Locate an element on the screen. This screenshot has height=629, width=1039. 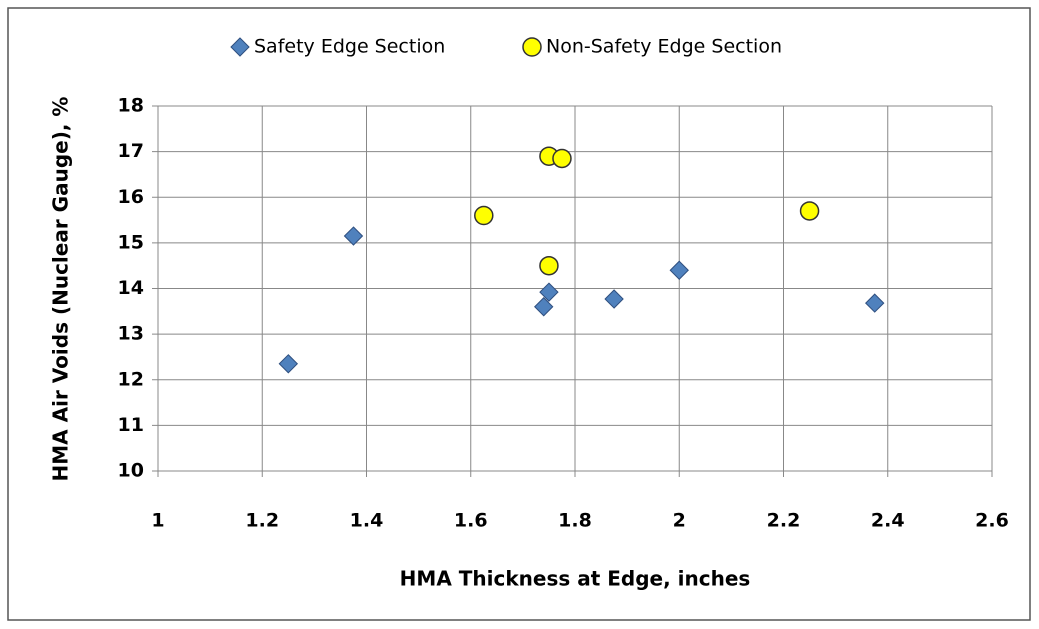
y-axis-label: HMA Air Voids (Nuclear Gauge), % is located at coordinates (61, 289).